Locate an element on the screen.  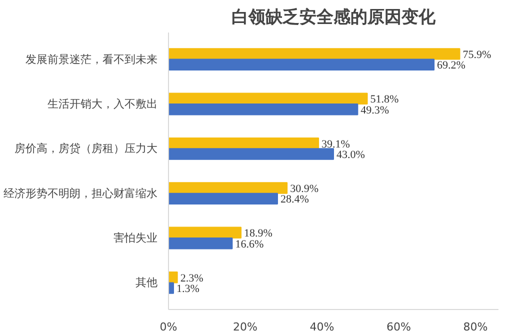
data-label: 18.9% is located at coordinates (258, 234).